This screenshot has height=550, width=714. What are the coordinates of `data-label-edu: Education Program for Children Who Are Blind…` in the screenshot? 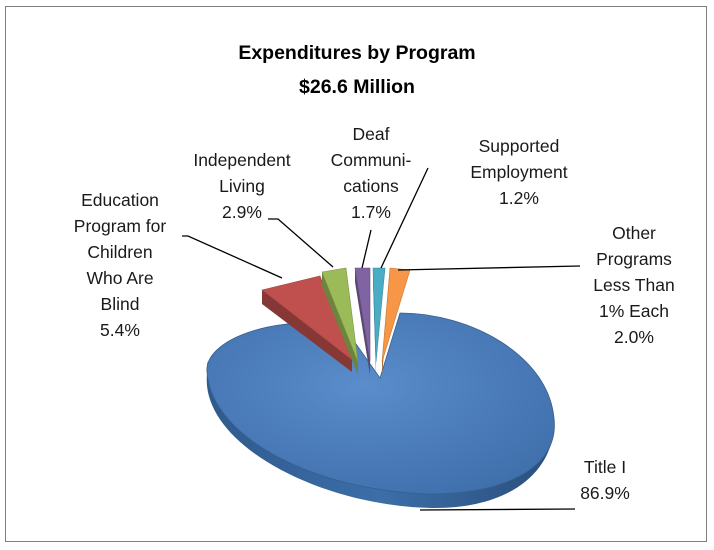 It's located at (120, 265).